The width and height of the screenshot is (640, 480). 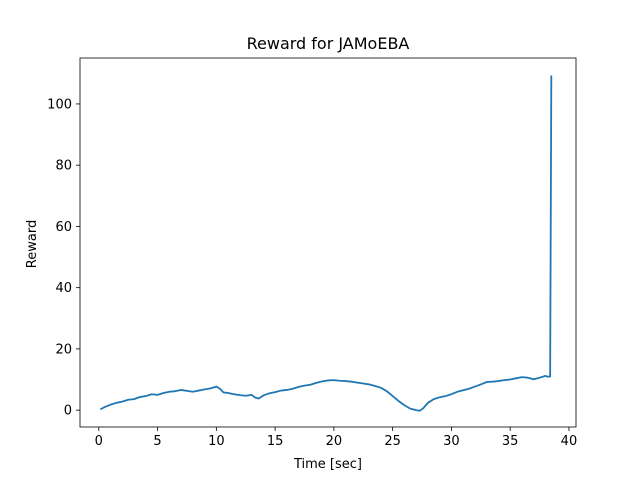 What do you see at coordinates (99, 441) in the screenshot?
I see `x-tick-label: 0` at bounding box center [99, 441].